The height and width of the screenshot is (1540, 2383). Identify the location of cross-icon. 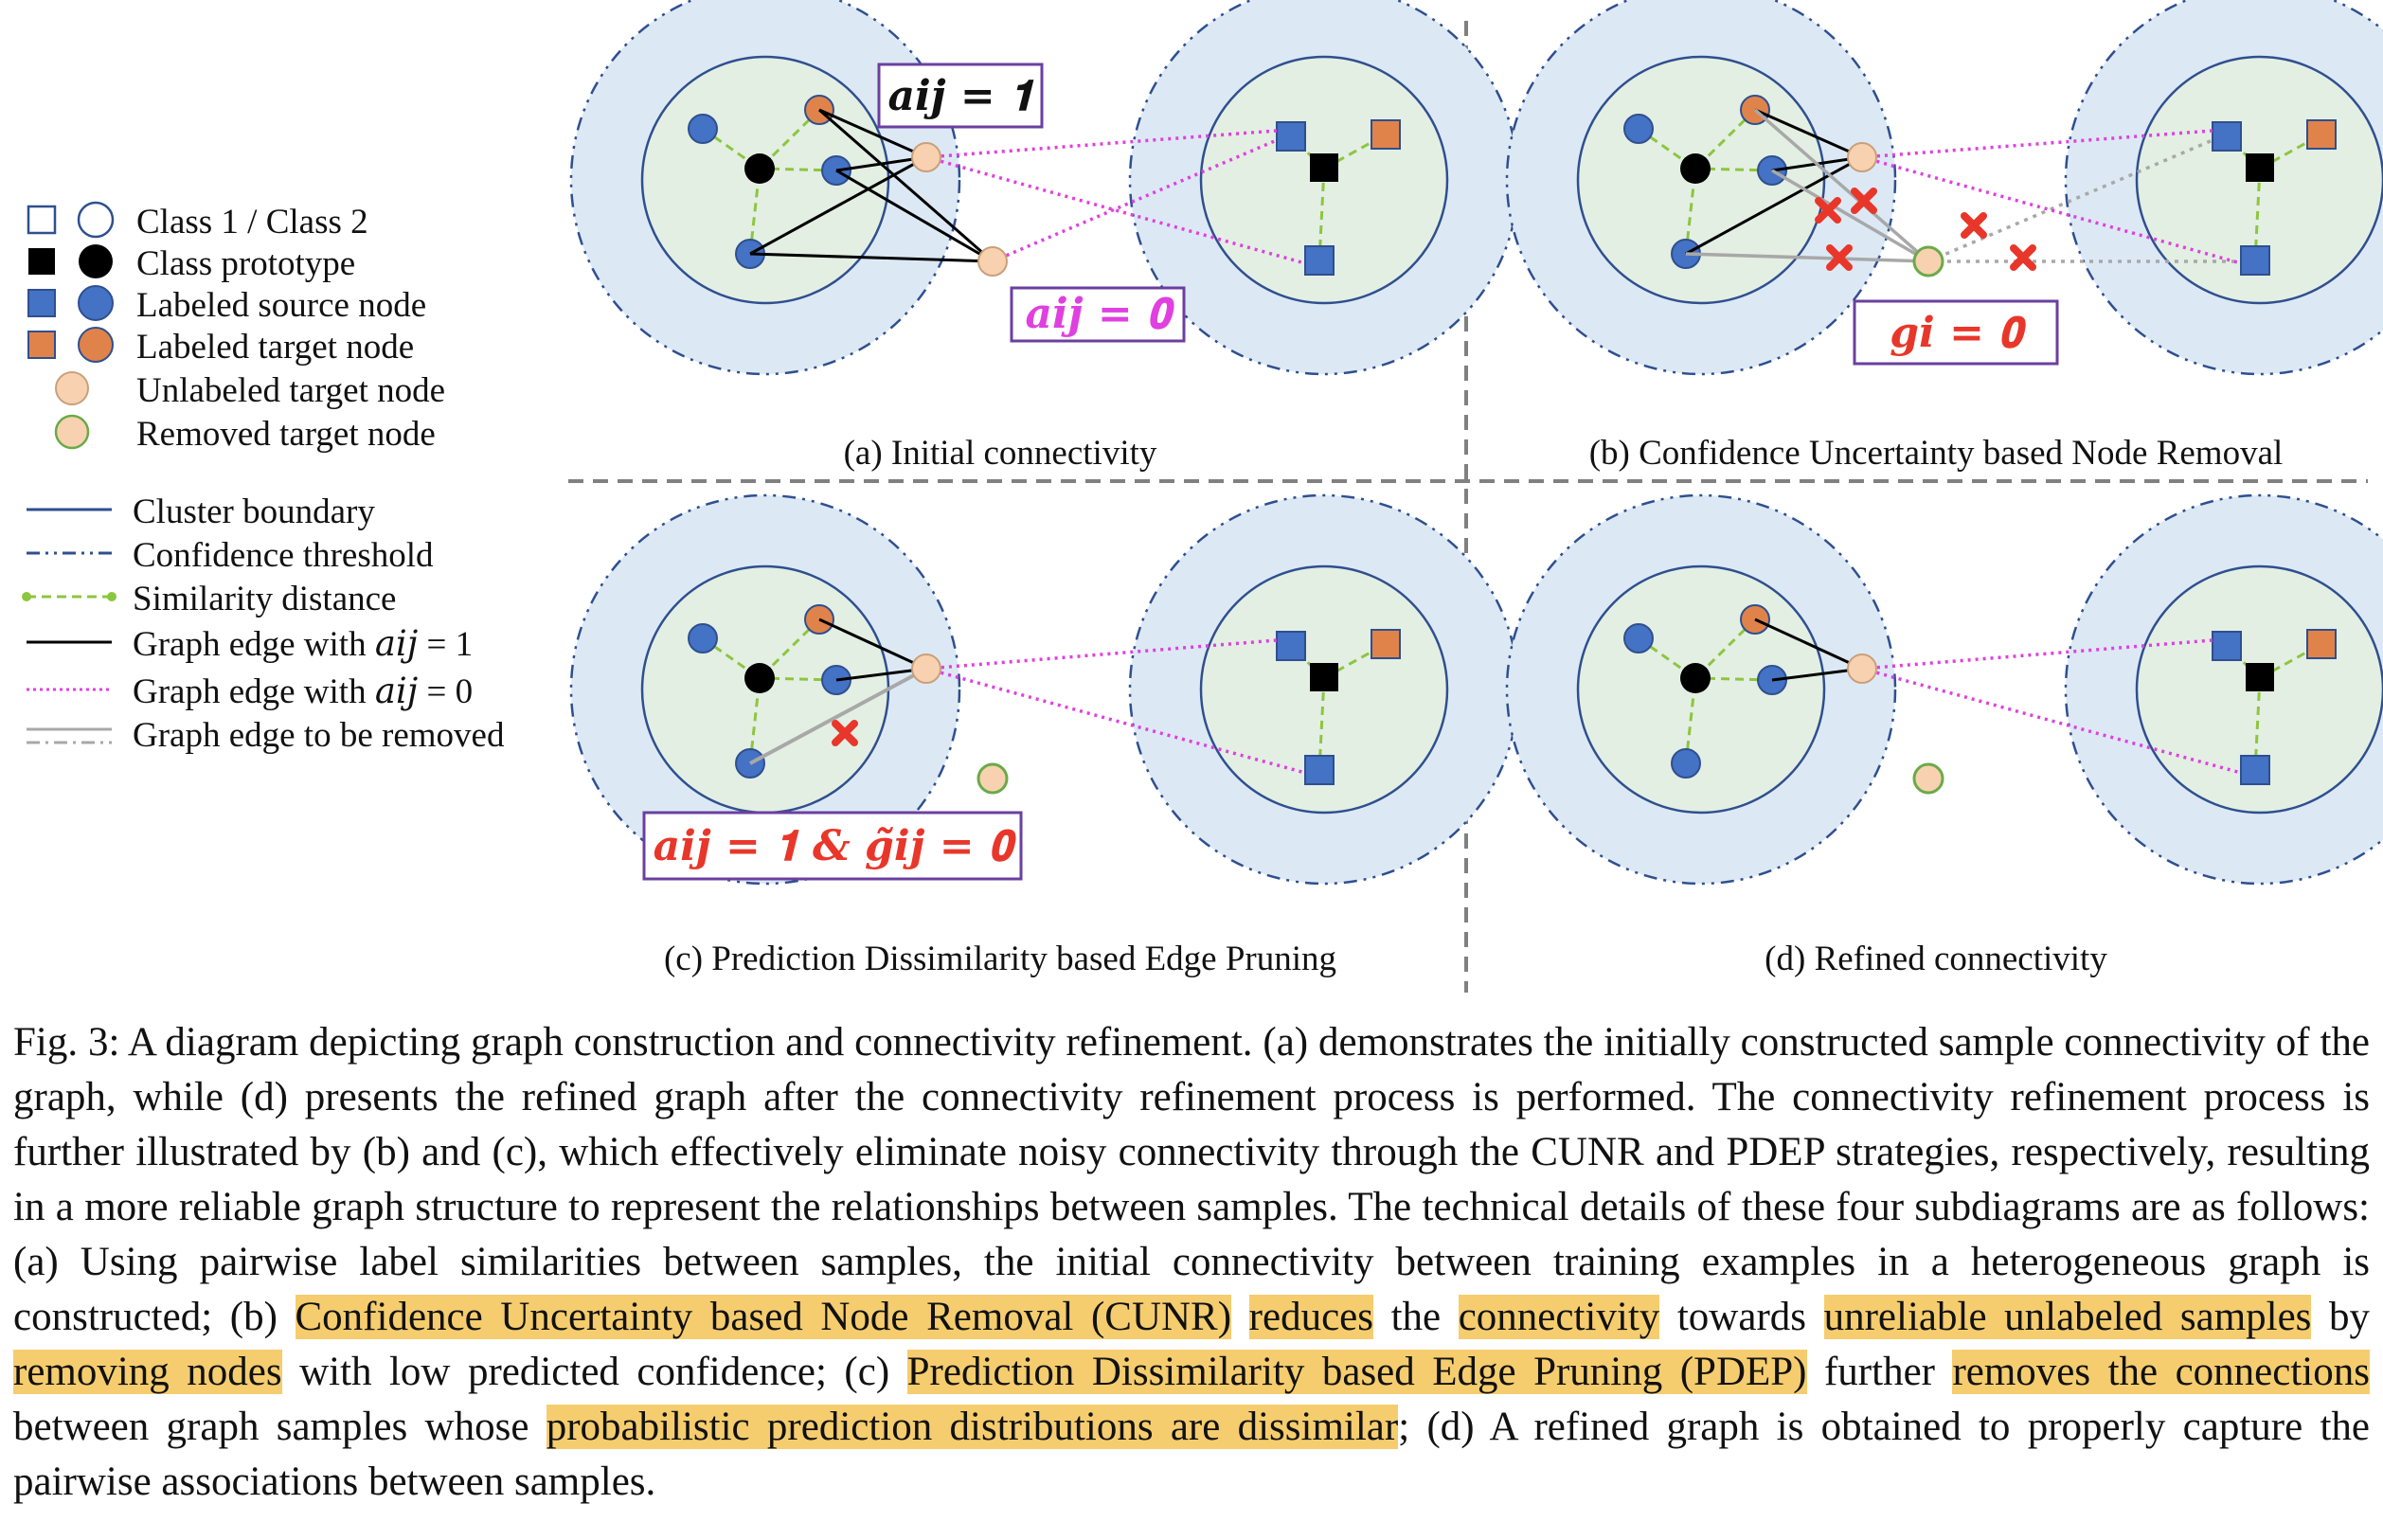
(845, 733).